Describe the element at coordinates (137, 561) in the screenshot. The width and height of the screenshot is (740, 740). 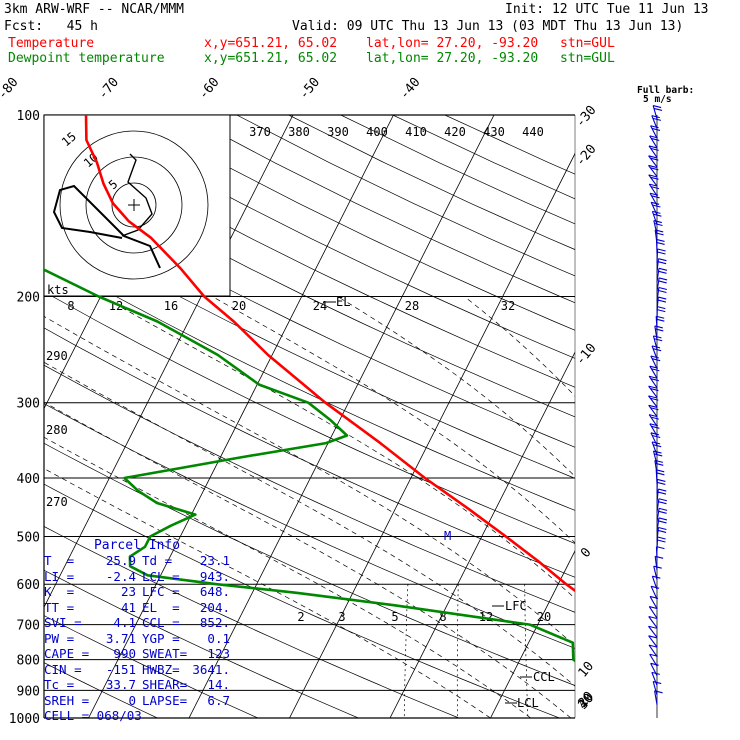
I see `parcel-row: T = 25.9 Td = 23.1` at that location.